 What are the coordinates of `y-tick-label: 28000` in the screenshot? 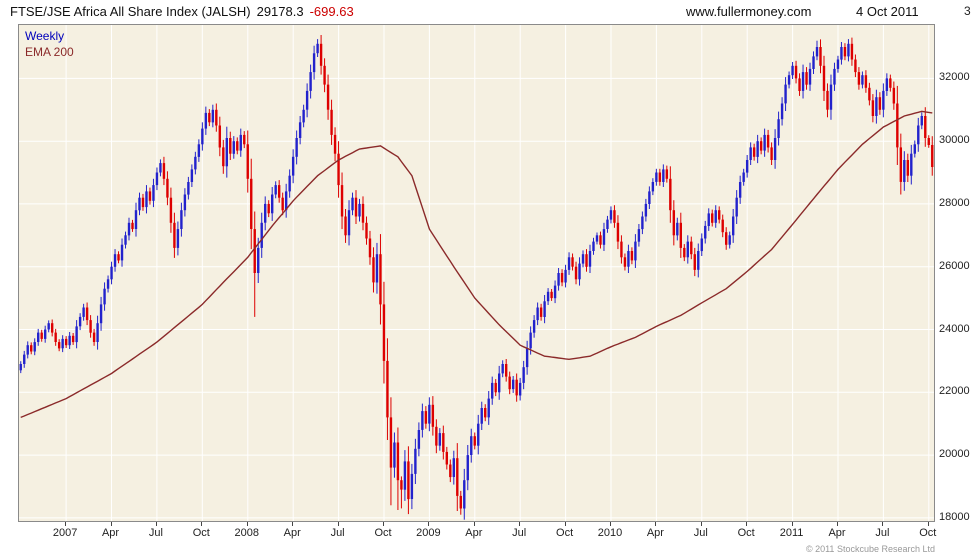 It's located at (954, 202).